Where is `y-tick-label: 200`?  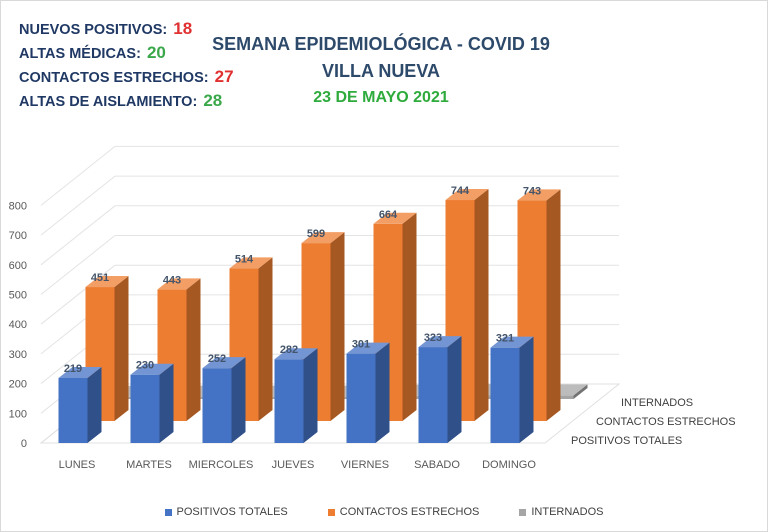
y-tick-label: 200 is located at coordinates (18, 385).